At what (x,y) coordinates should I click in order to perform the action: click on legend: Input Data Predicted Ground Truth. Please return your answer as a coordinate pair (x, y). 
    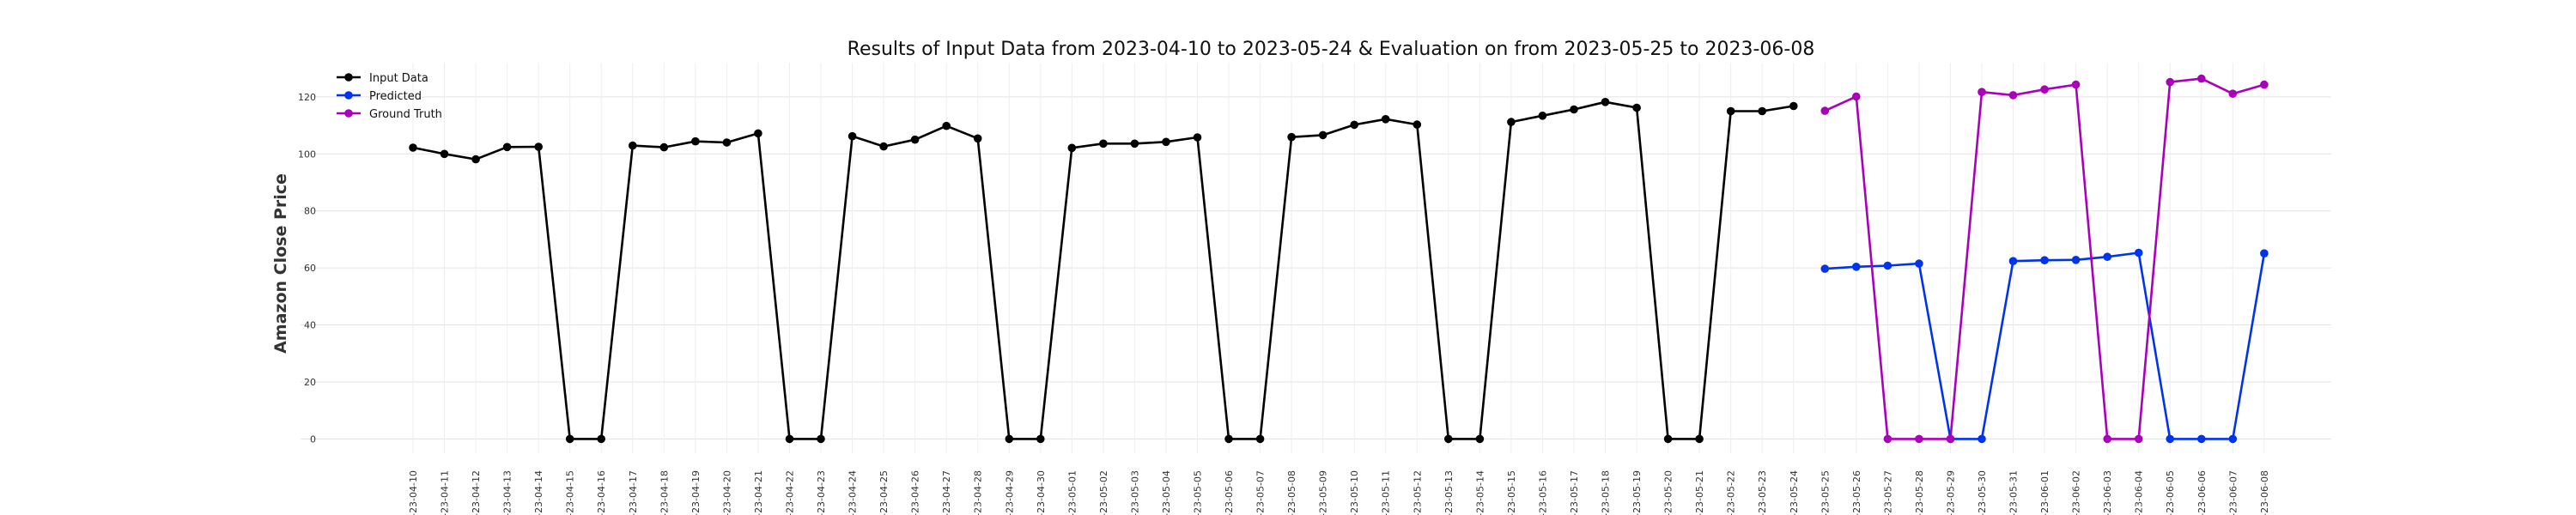
    Looking at the image, I should click on (389, 96).